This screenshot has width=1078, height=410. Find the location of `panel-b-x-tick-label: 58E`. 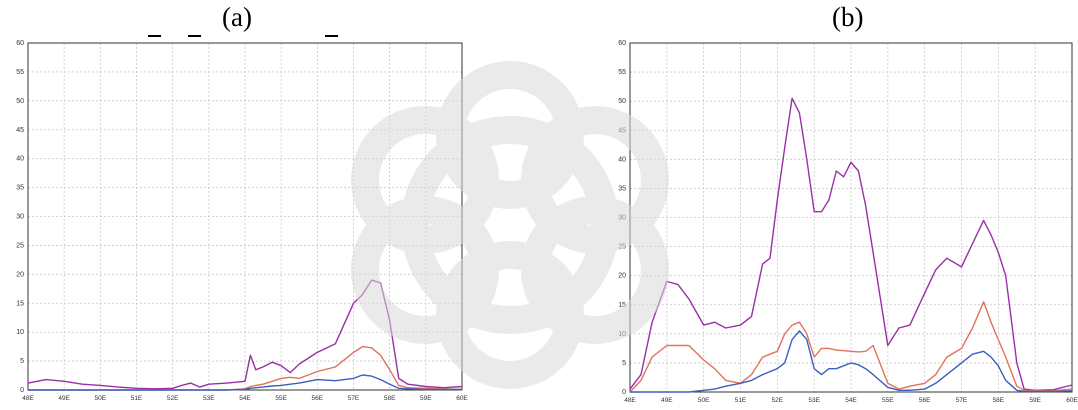

panel-b-x-tick-label: 58E is located at coordinates (999, 400).